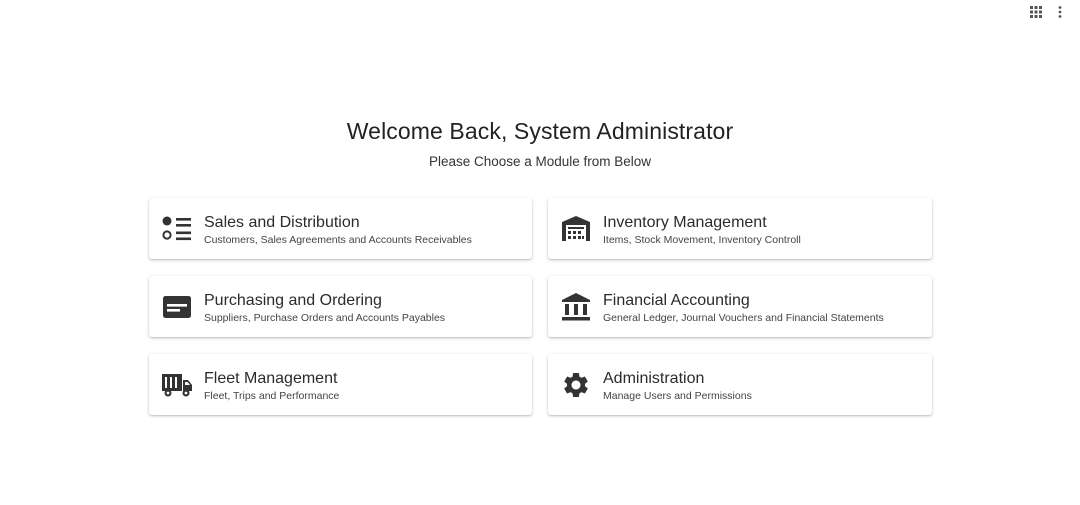 Image resolution: width=1080 pixels, height=505 pixels. I want to click on card-icon, so click(176, 306).